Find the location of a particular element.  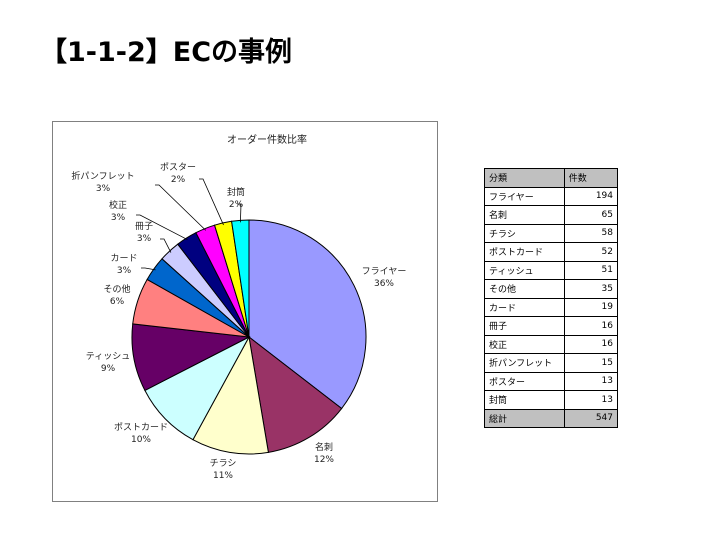

table-row: カード 19 is located at coordinates (551, 307).